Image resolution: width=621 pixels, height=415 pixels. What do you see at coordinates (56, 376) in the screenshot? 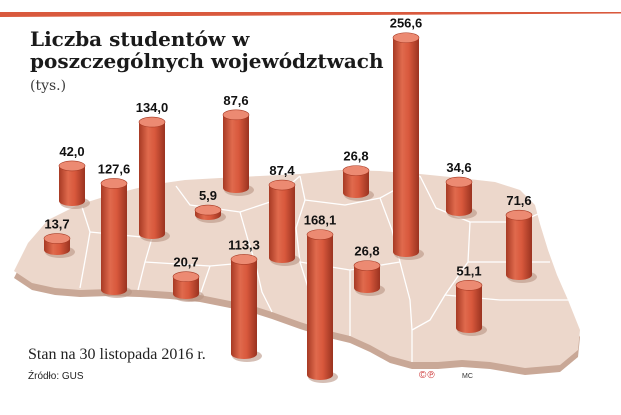
I see `source-note: Źródło: GUS` at bounding box center [56, 376].